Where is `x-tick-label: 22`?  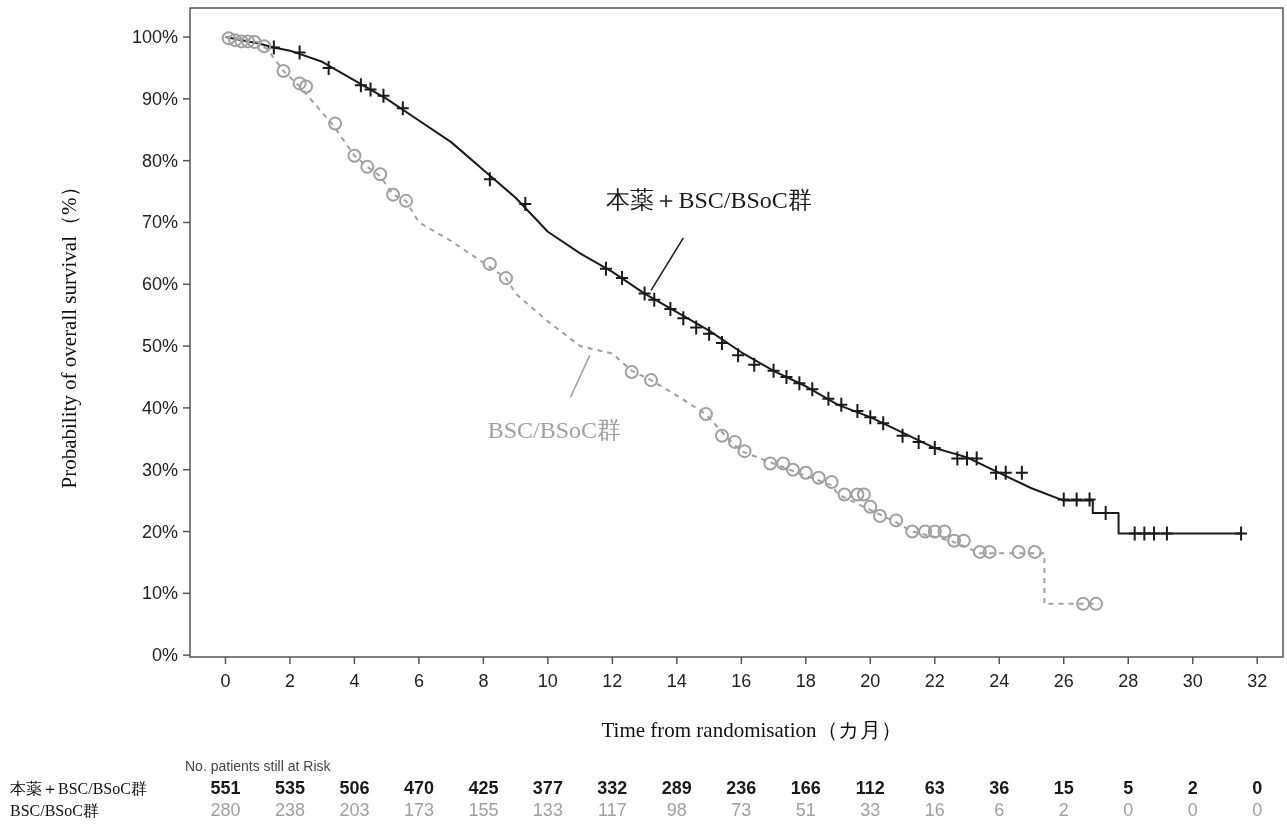
x-tick-label: 22 is located at coordinates (934, 681).